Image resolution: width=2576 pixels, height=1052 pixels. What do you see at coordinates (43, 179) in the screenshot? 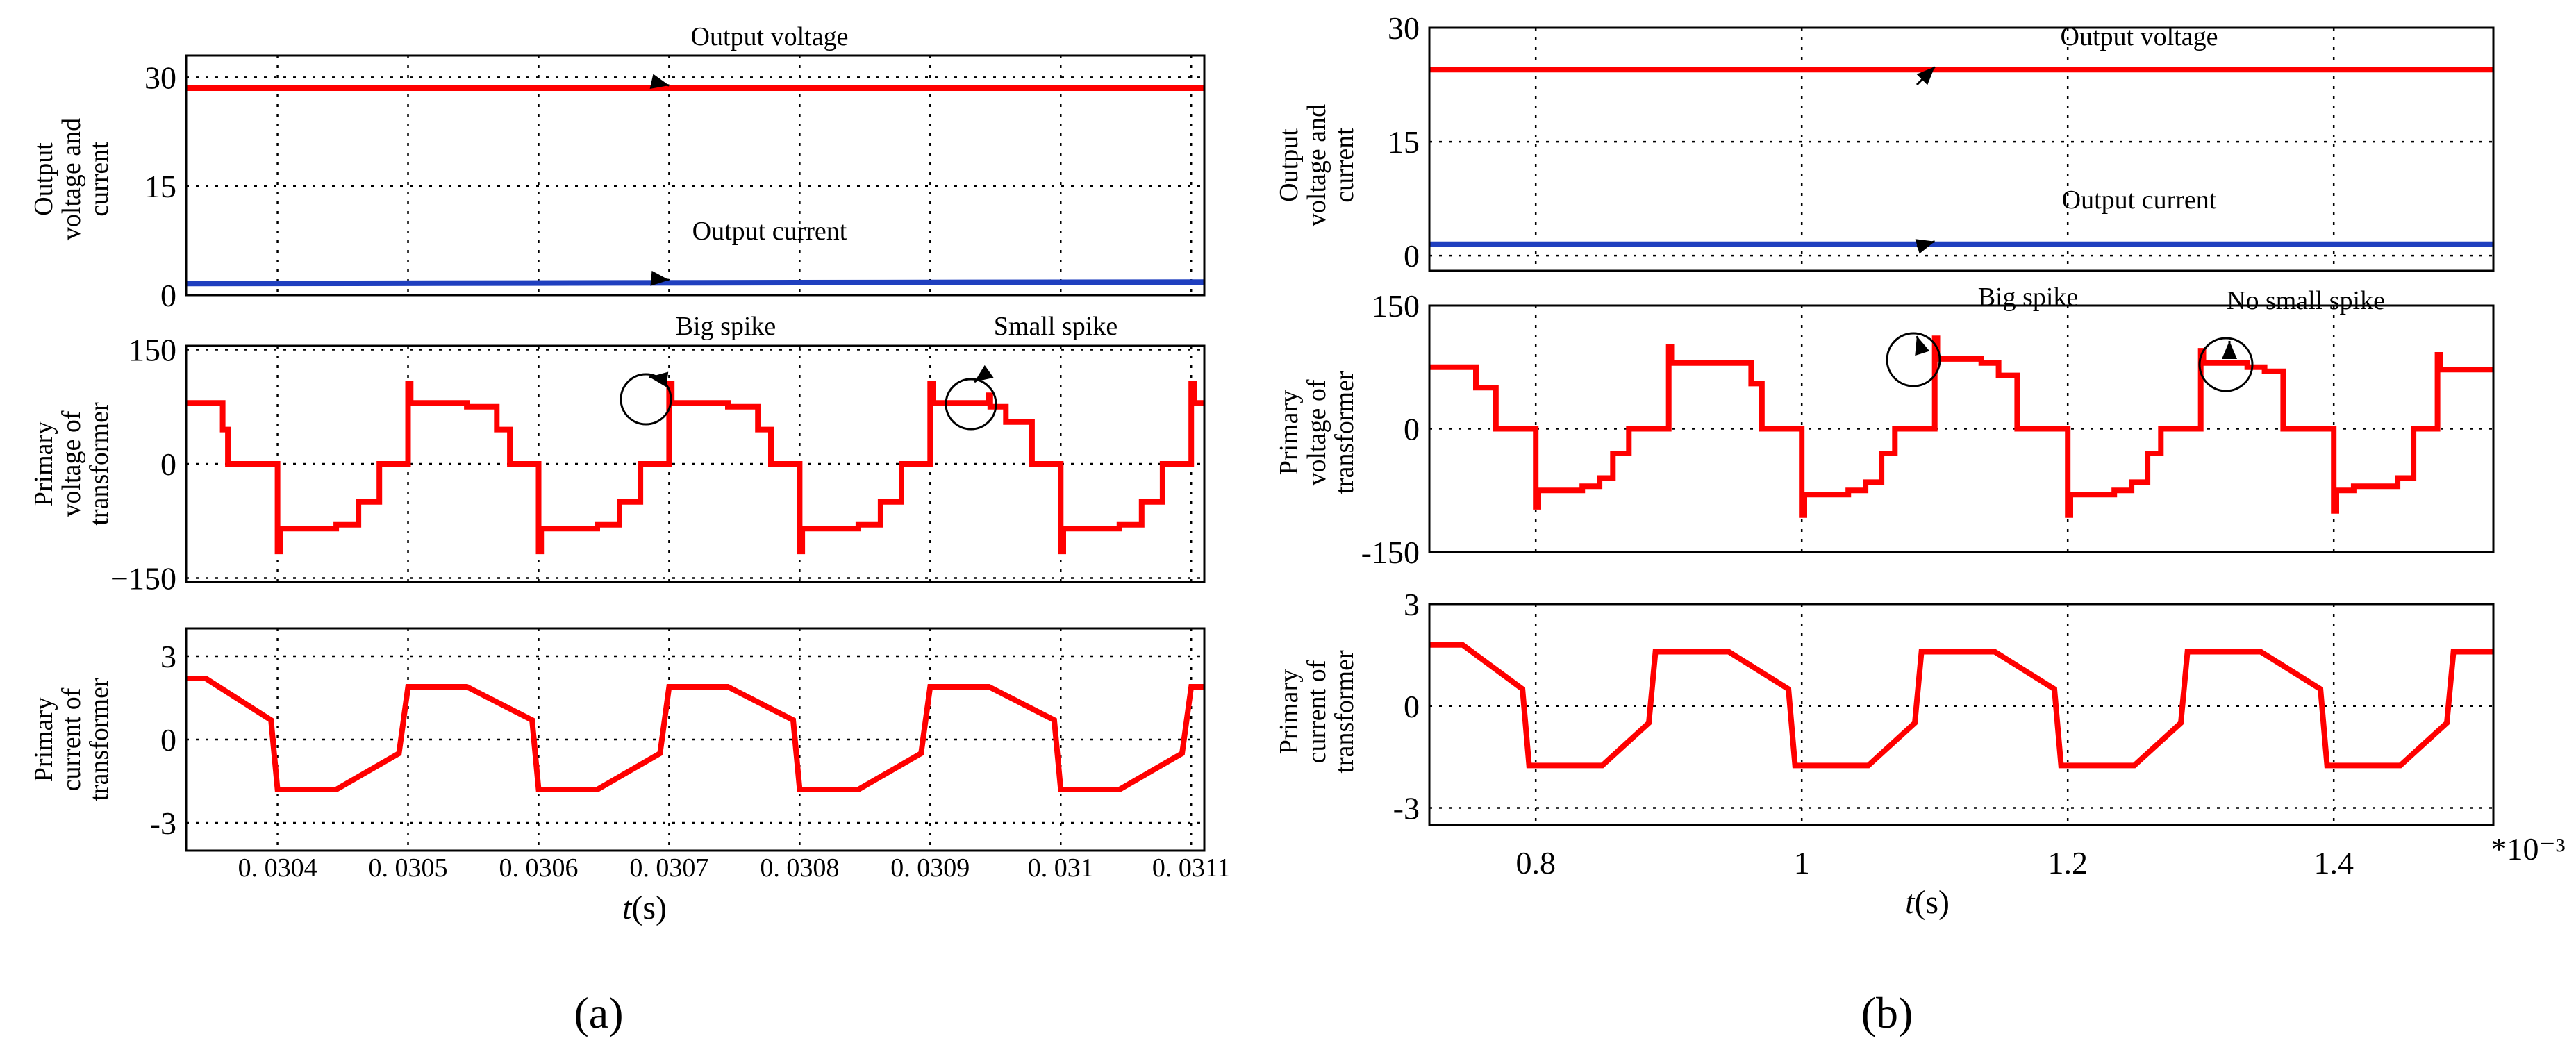
I see `chart-a-panel-output-ylabel-1: Output` at bounding box center [43, 179].